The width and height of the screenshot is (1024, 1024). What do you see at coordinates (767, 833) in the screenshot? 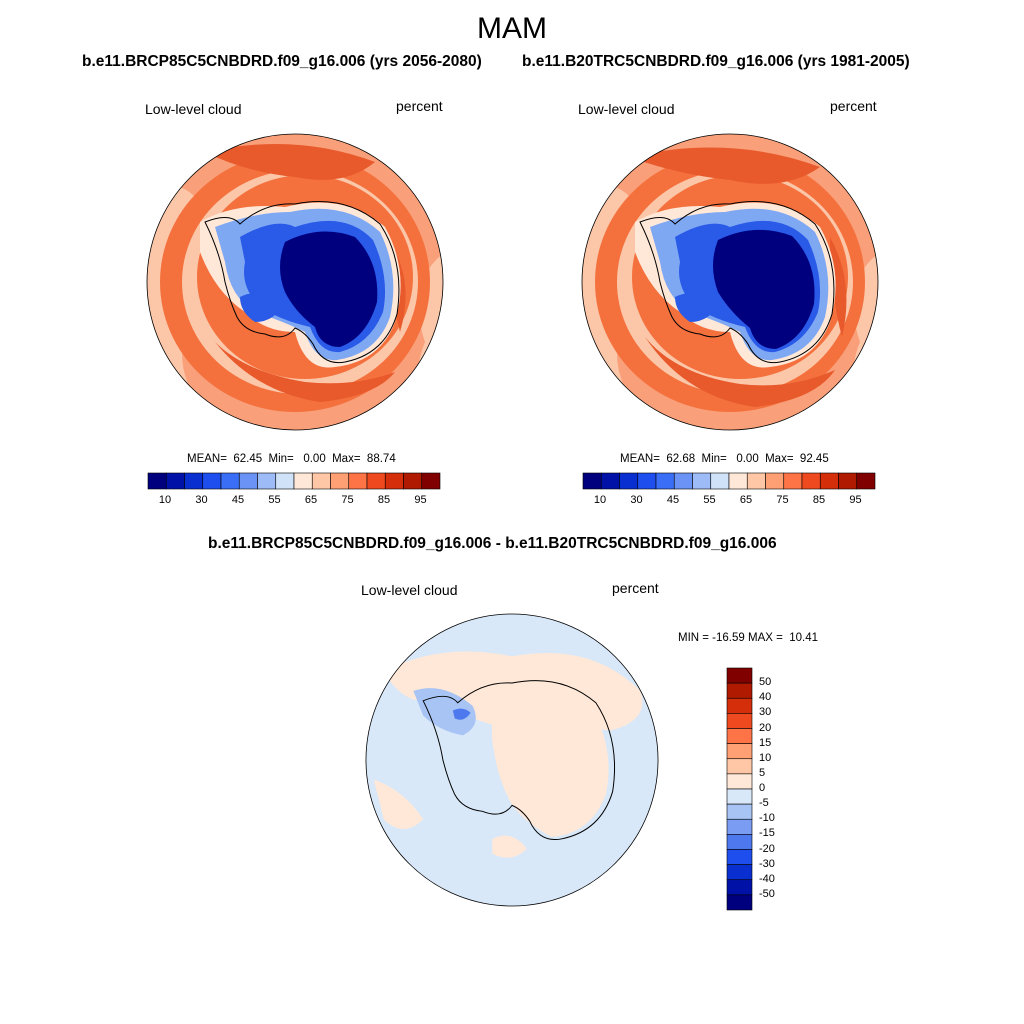
I see `diff-colorbar-tick-label: -15` at bounding box center [767, 833].